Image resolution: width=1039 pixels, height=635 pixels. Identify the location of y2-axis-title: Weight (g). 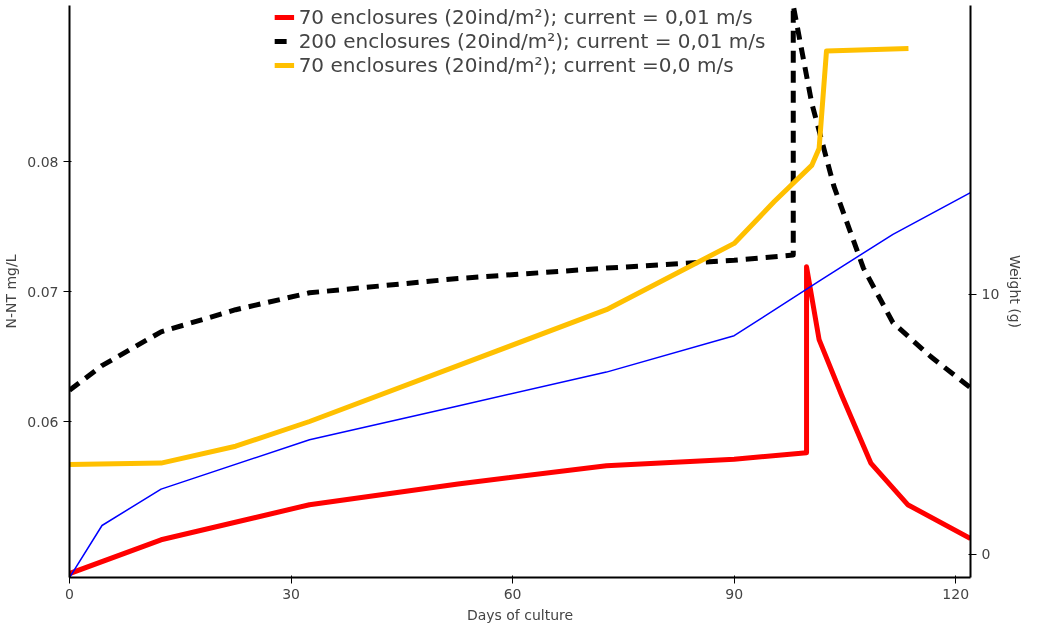
(1015, 291).